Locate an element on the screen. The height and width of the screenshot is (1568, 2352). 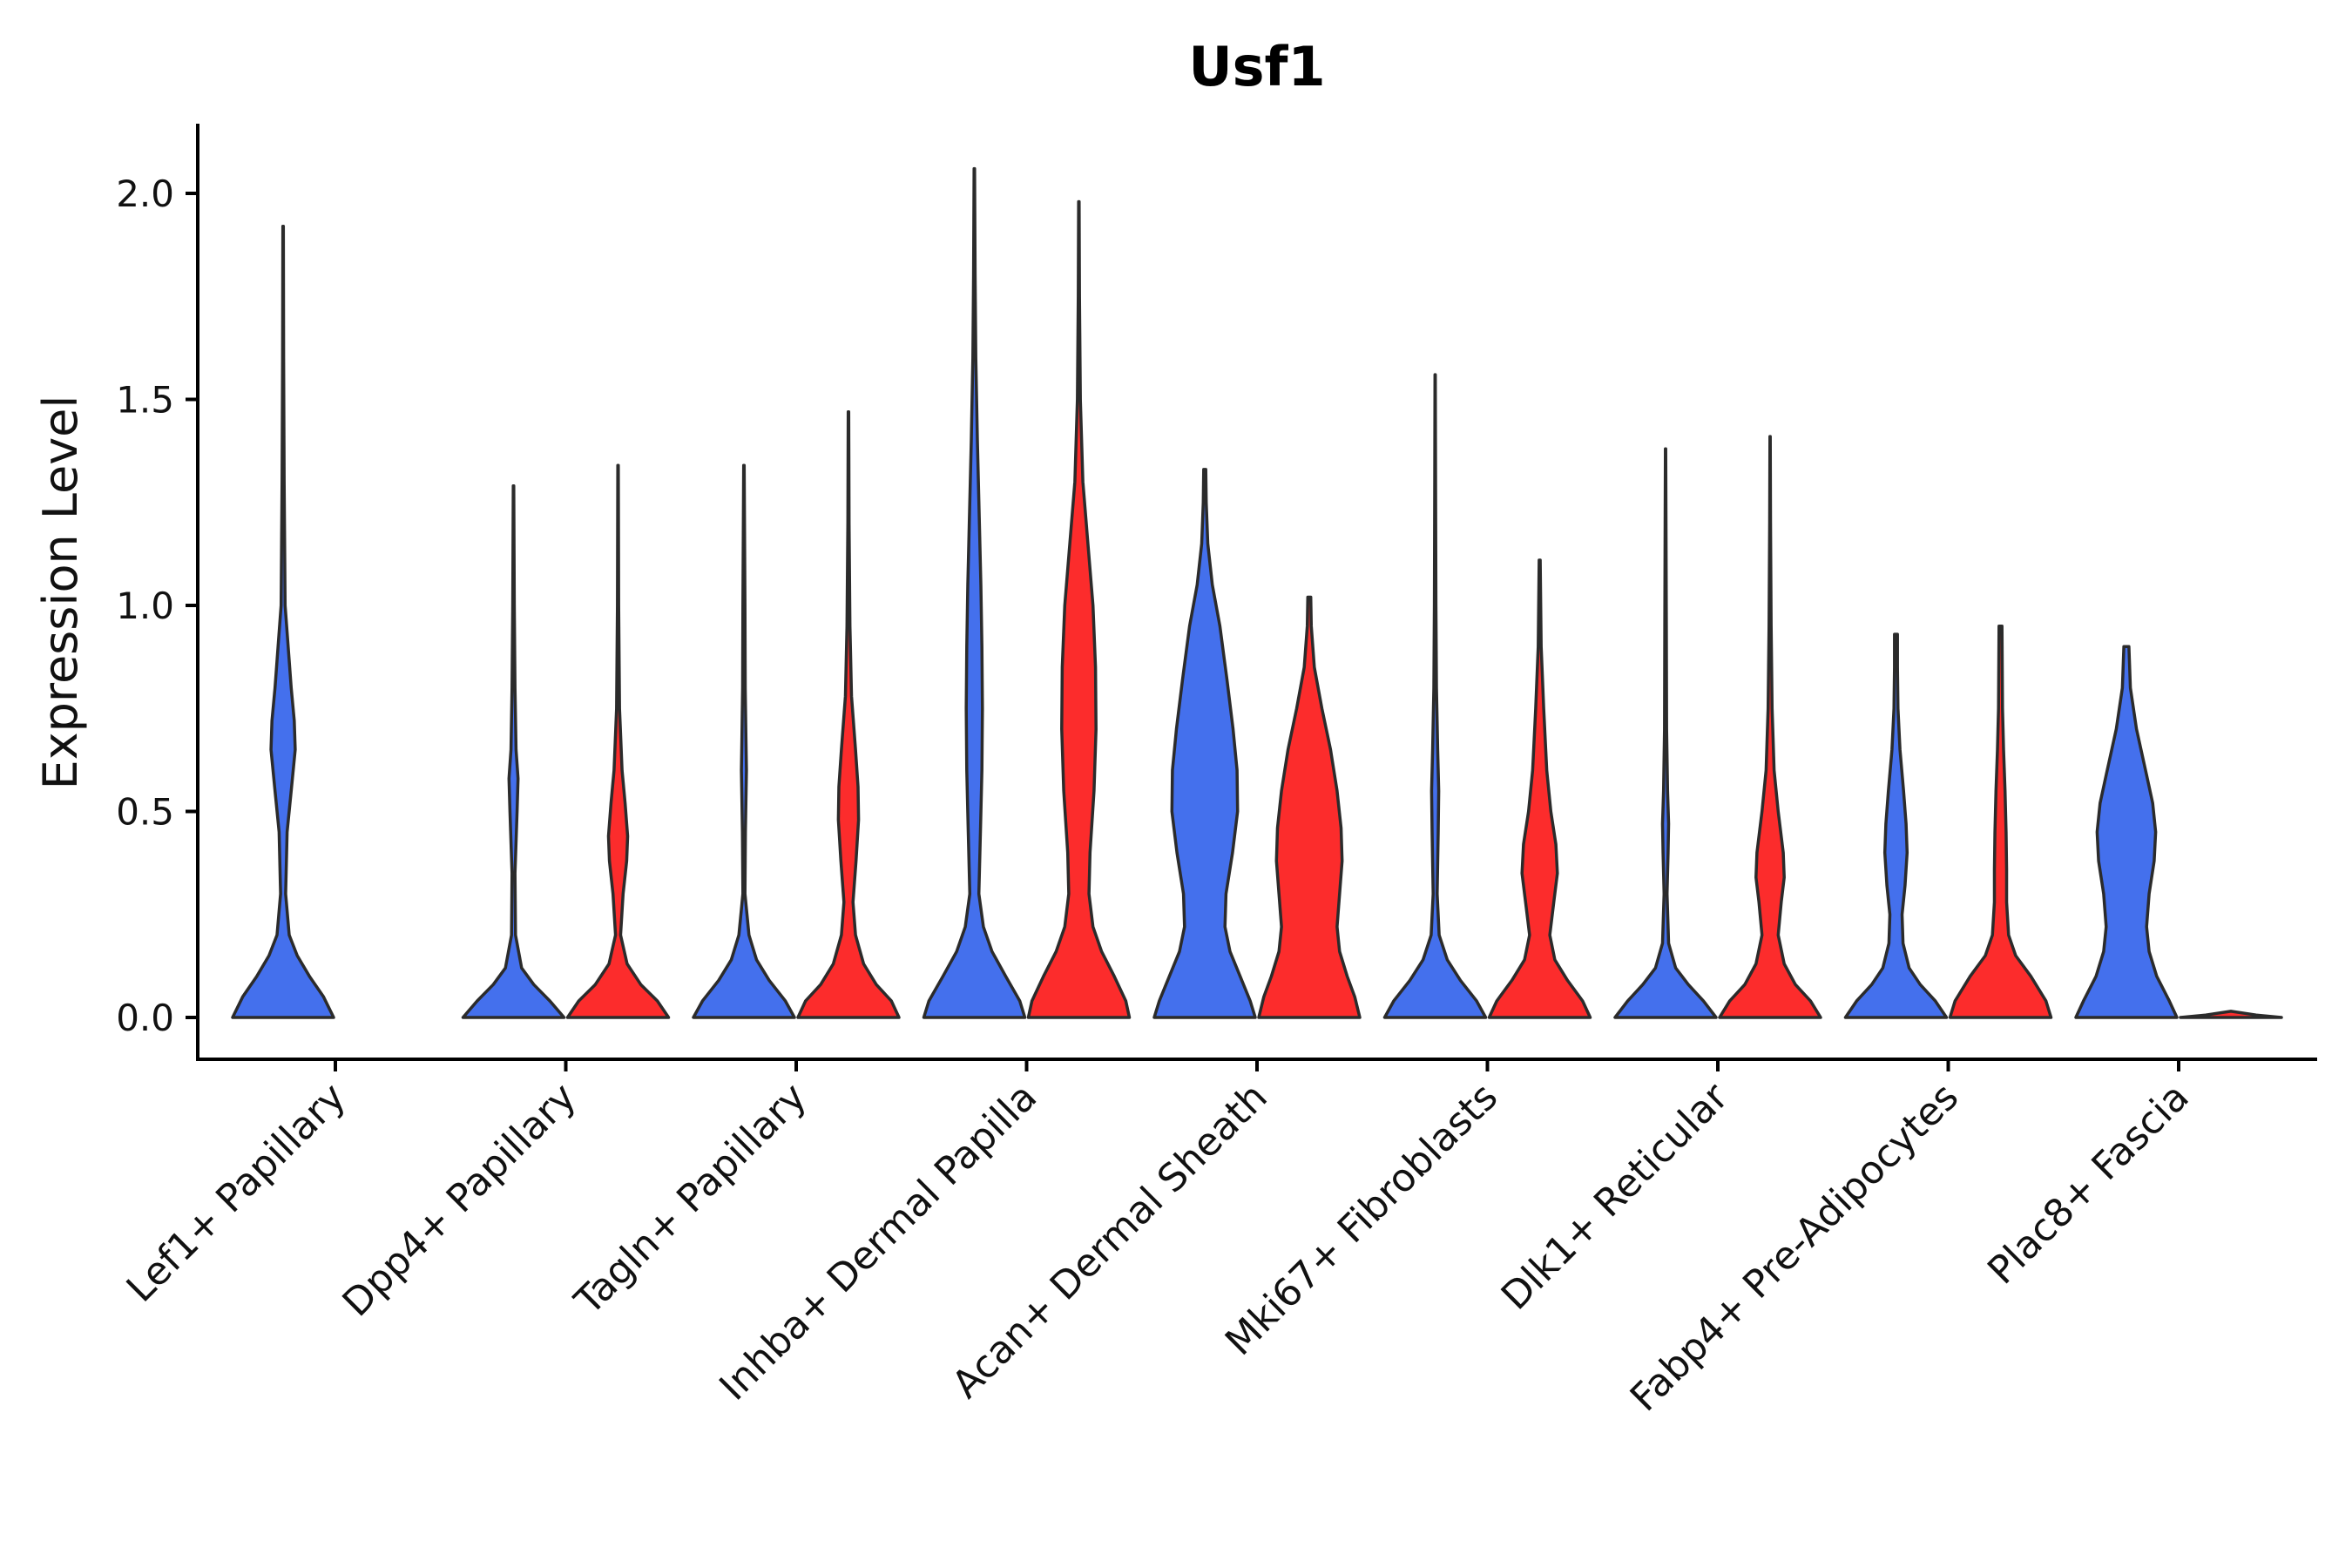
violin-mki67-fibroblasts-group1 is located at coordinates (1435, 696).